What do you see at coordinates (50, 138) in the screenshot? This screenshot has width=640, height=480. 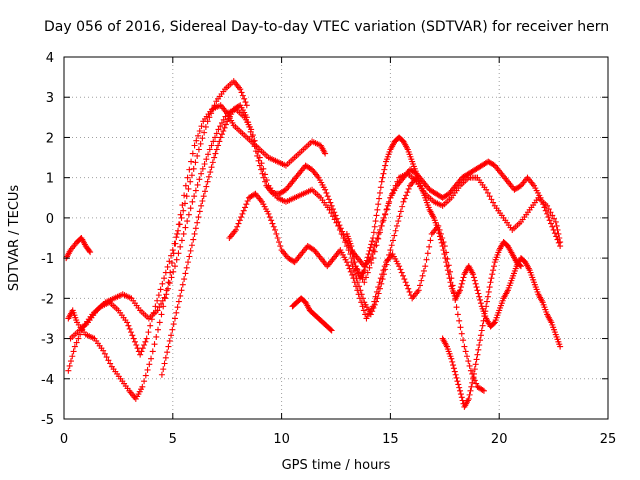 I see `y-tick-label: 2` at bounding box center [50, 138].